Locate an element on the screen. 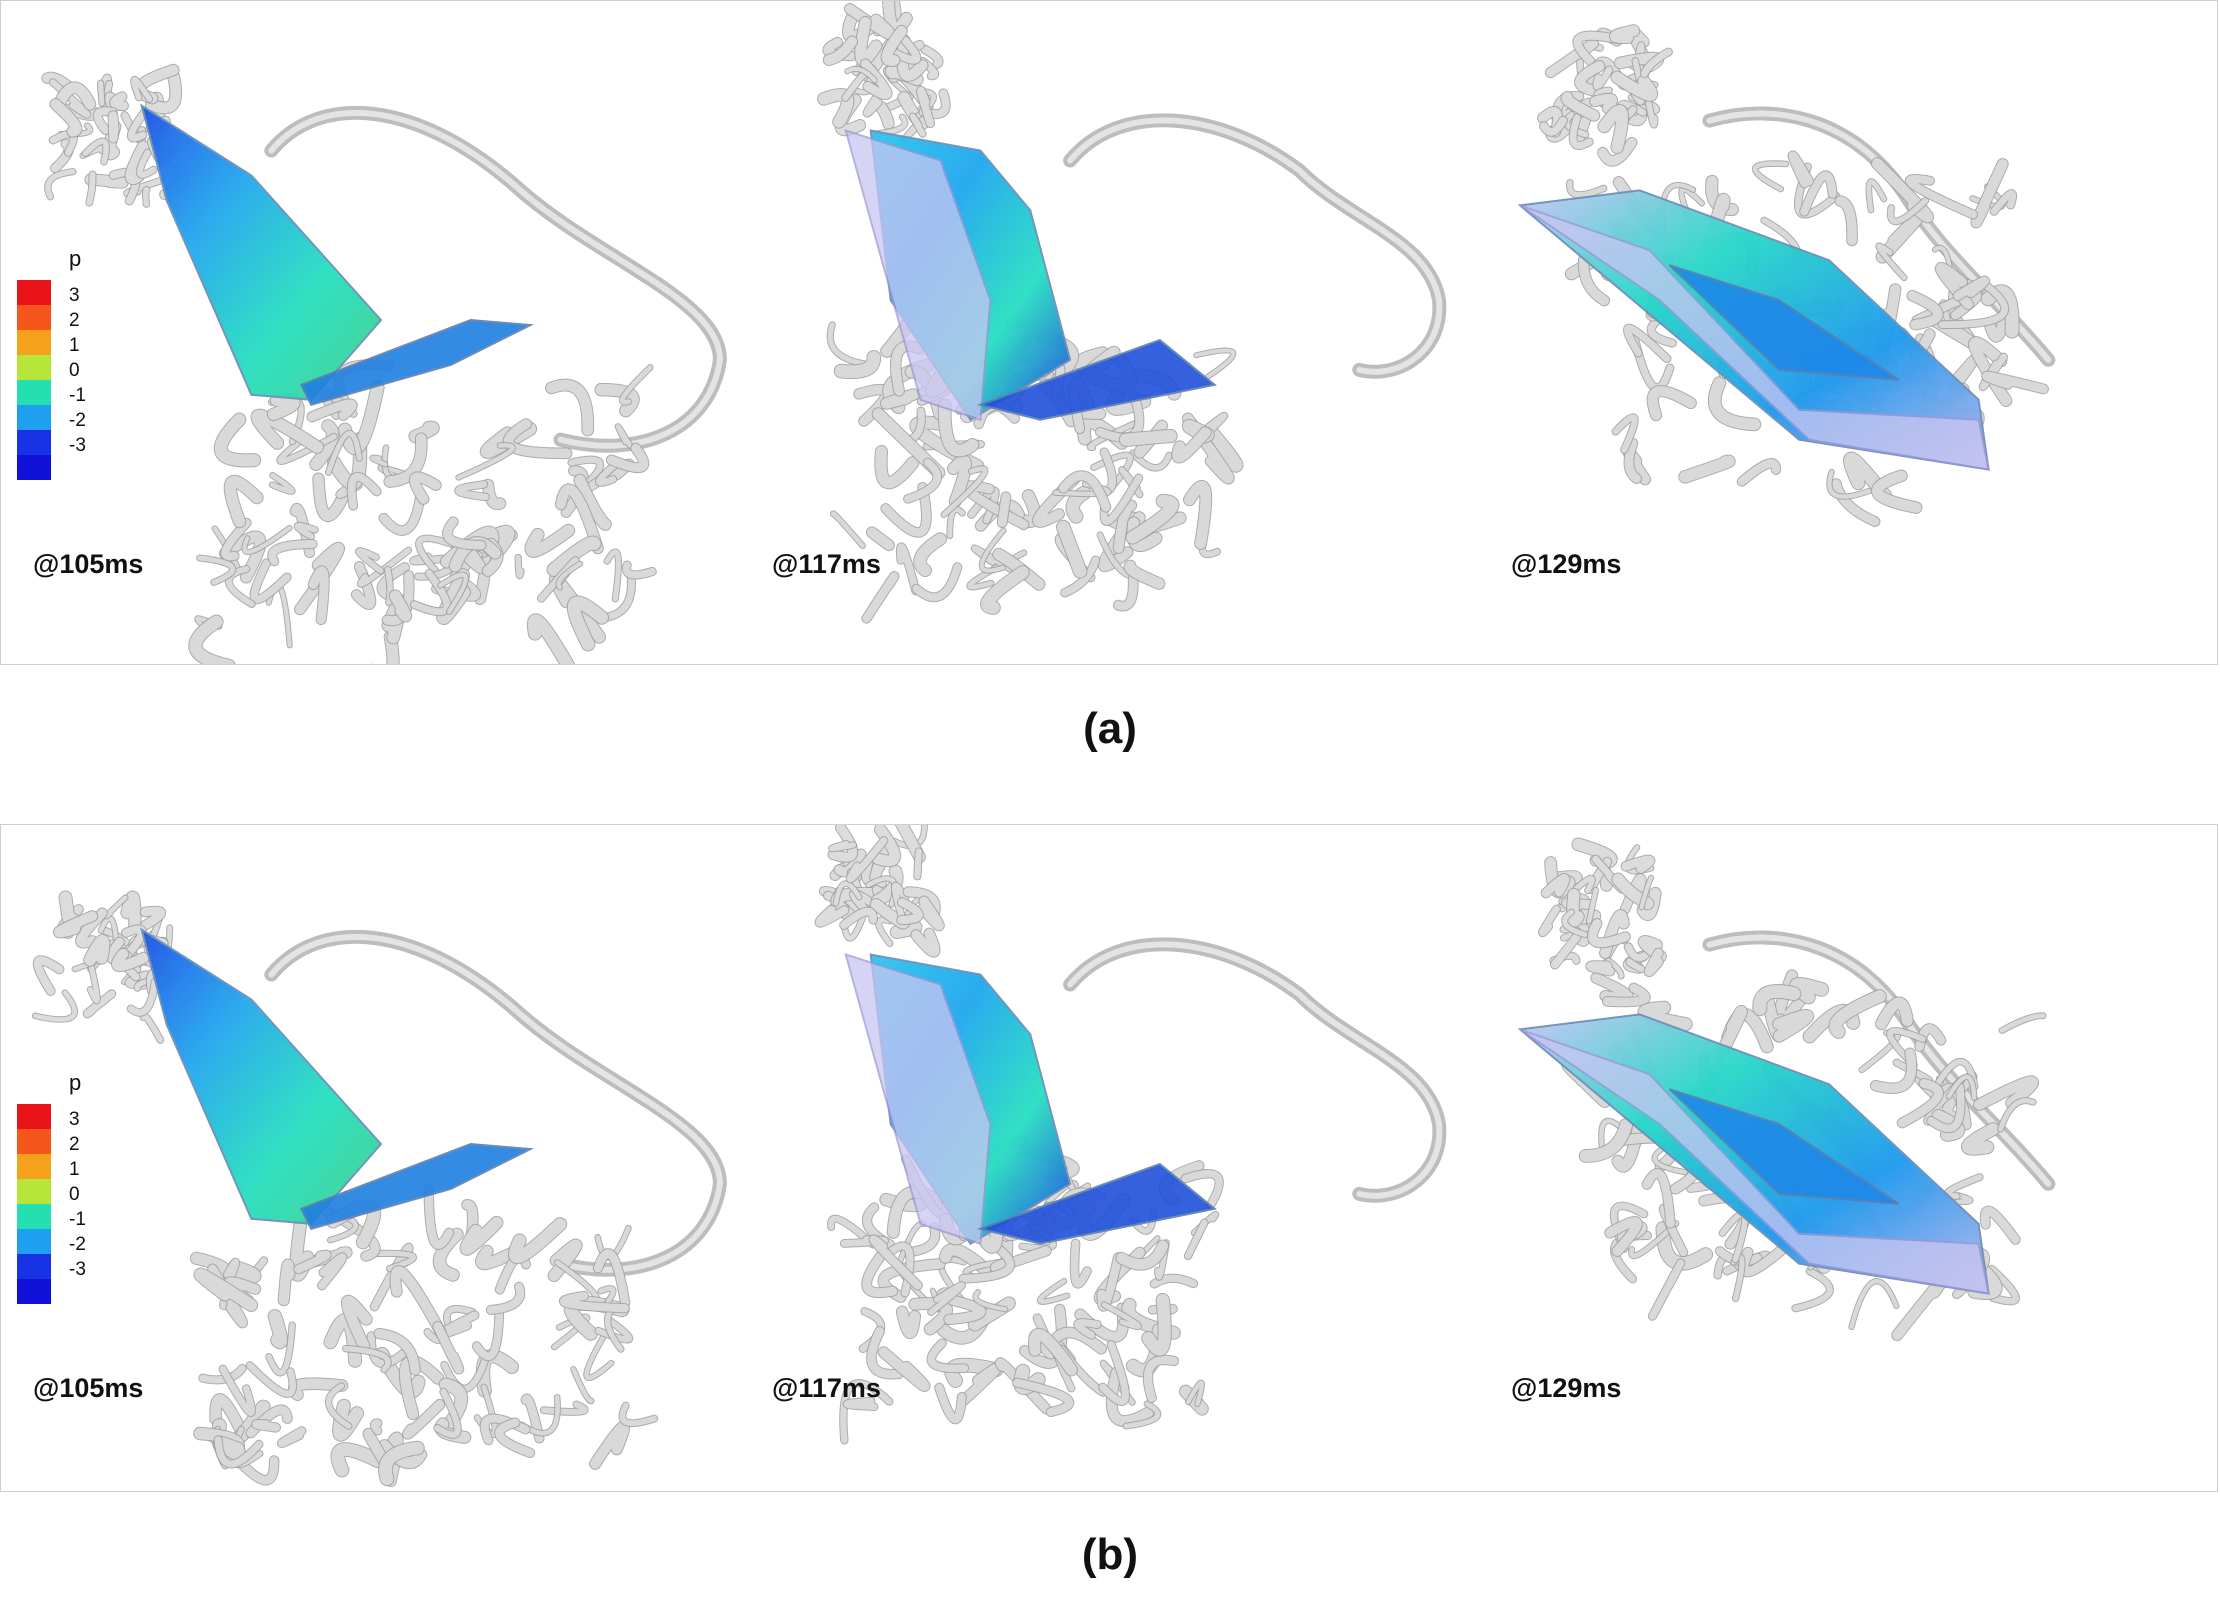 Image resolution: width=2220 pixels, height=1599 pixels. frame-b-117ms: @117ms is located at coordinates (1109, 1158).